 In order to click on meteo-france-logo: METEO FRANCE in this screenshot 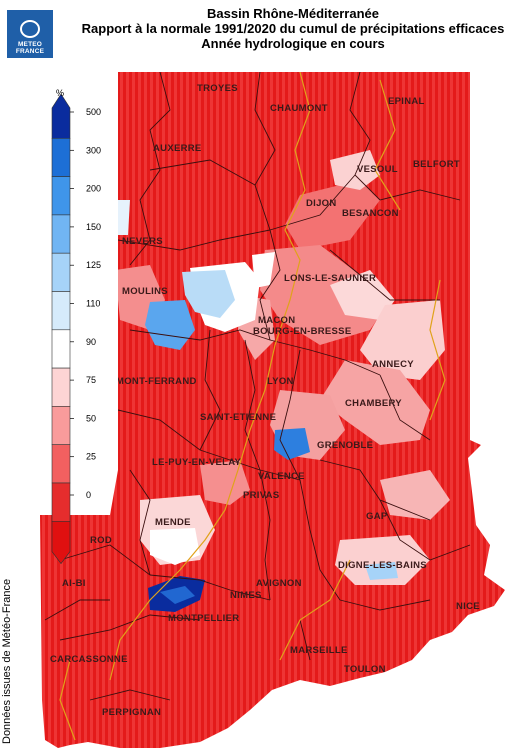, I will do `click(30, 34)`.